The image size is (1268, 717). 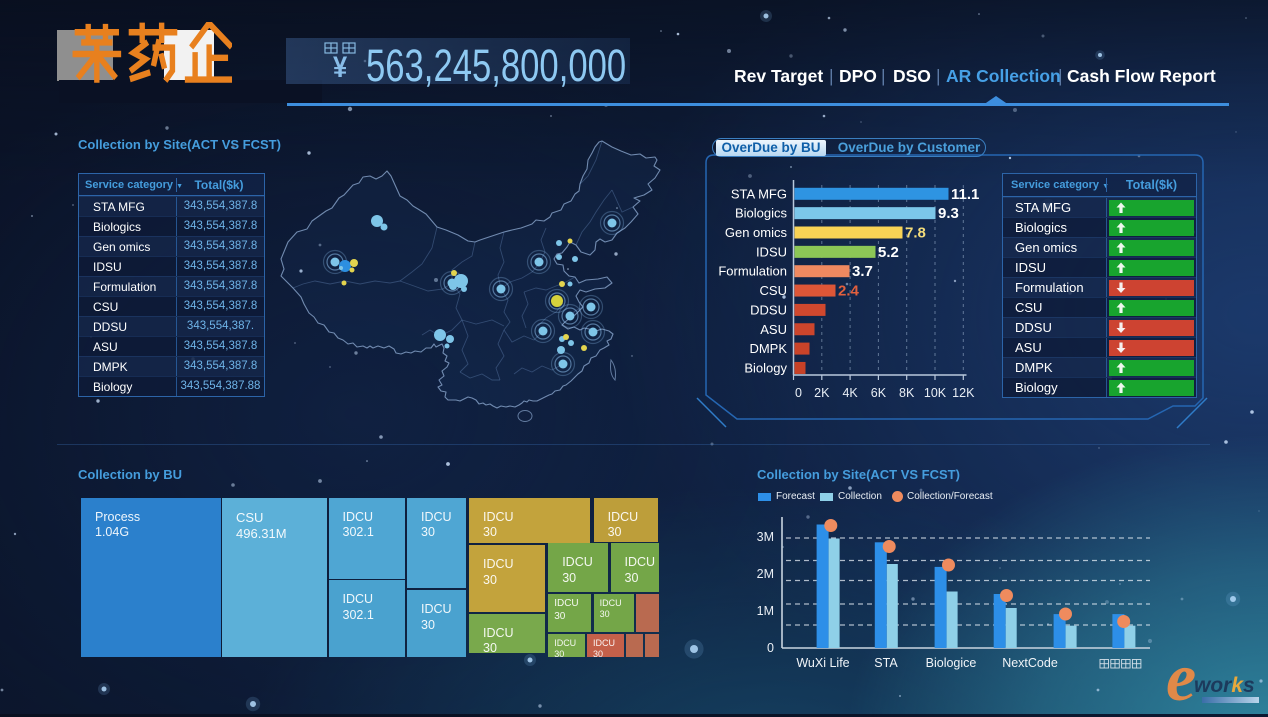 What do you see at coordinates (765, 537) in the screenshot?
I see `svg-text: 3M` at bounding box center [765, 537].